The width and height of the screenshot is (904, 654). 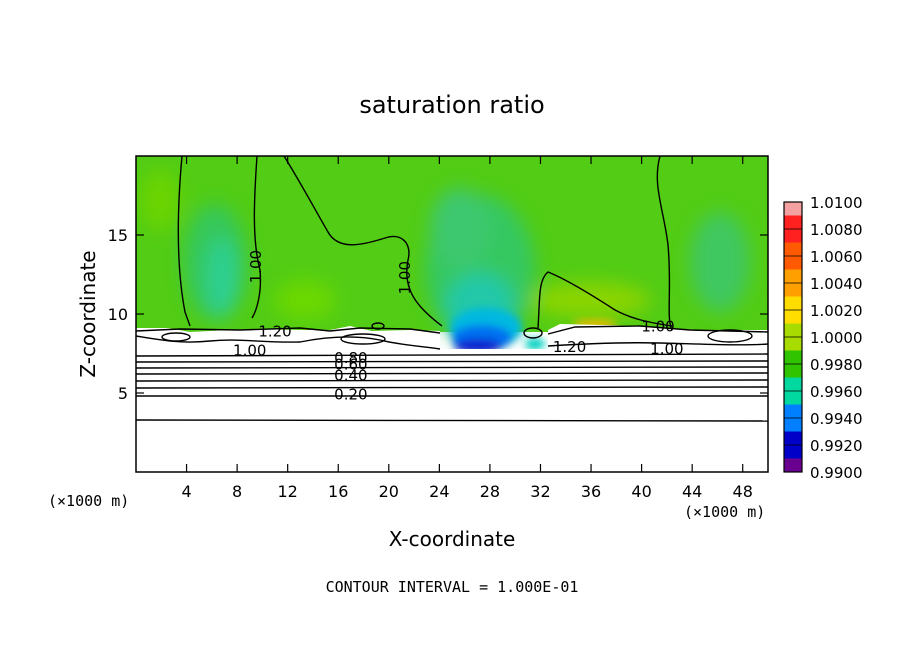 What do you see at coordinates (350, 365) in the screenshot?
I see `contour-label: 0.60` at bounding box center [350, 365].